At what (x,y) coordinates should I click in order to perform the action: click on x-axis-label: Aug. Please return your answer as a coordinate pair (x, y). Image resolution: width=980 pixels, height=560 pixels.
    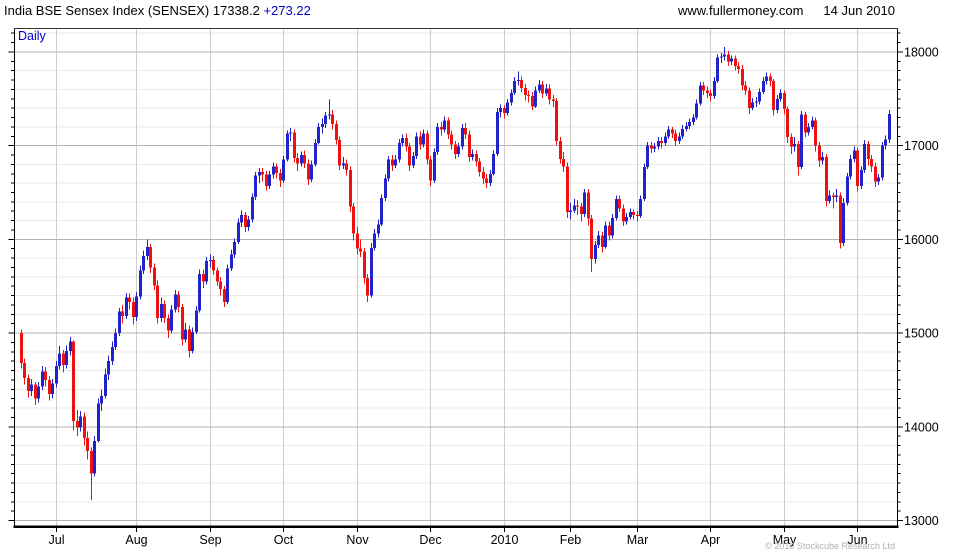
    Looking at the image, I should click on (136, 540).